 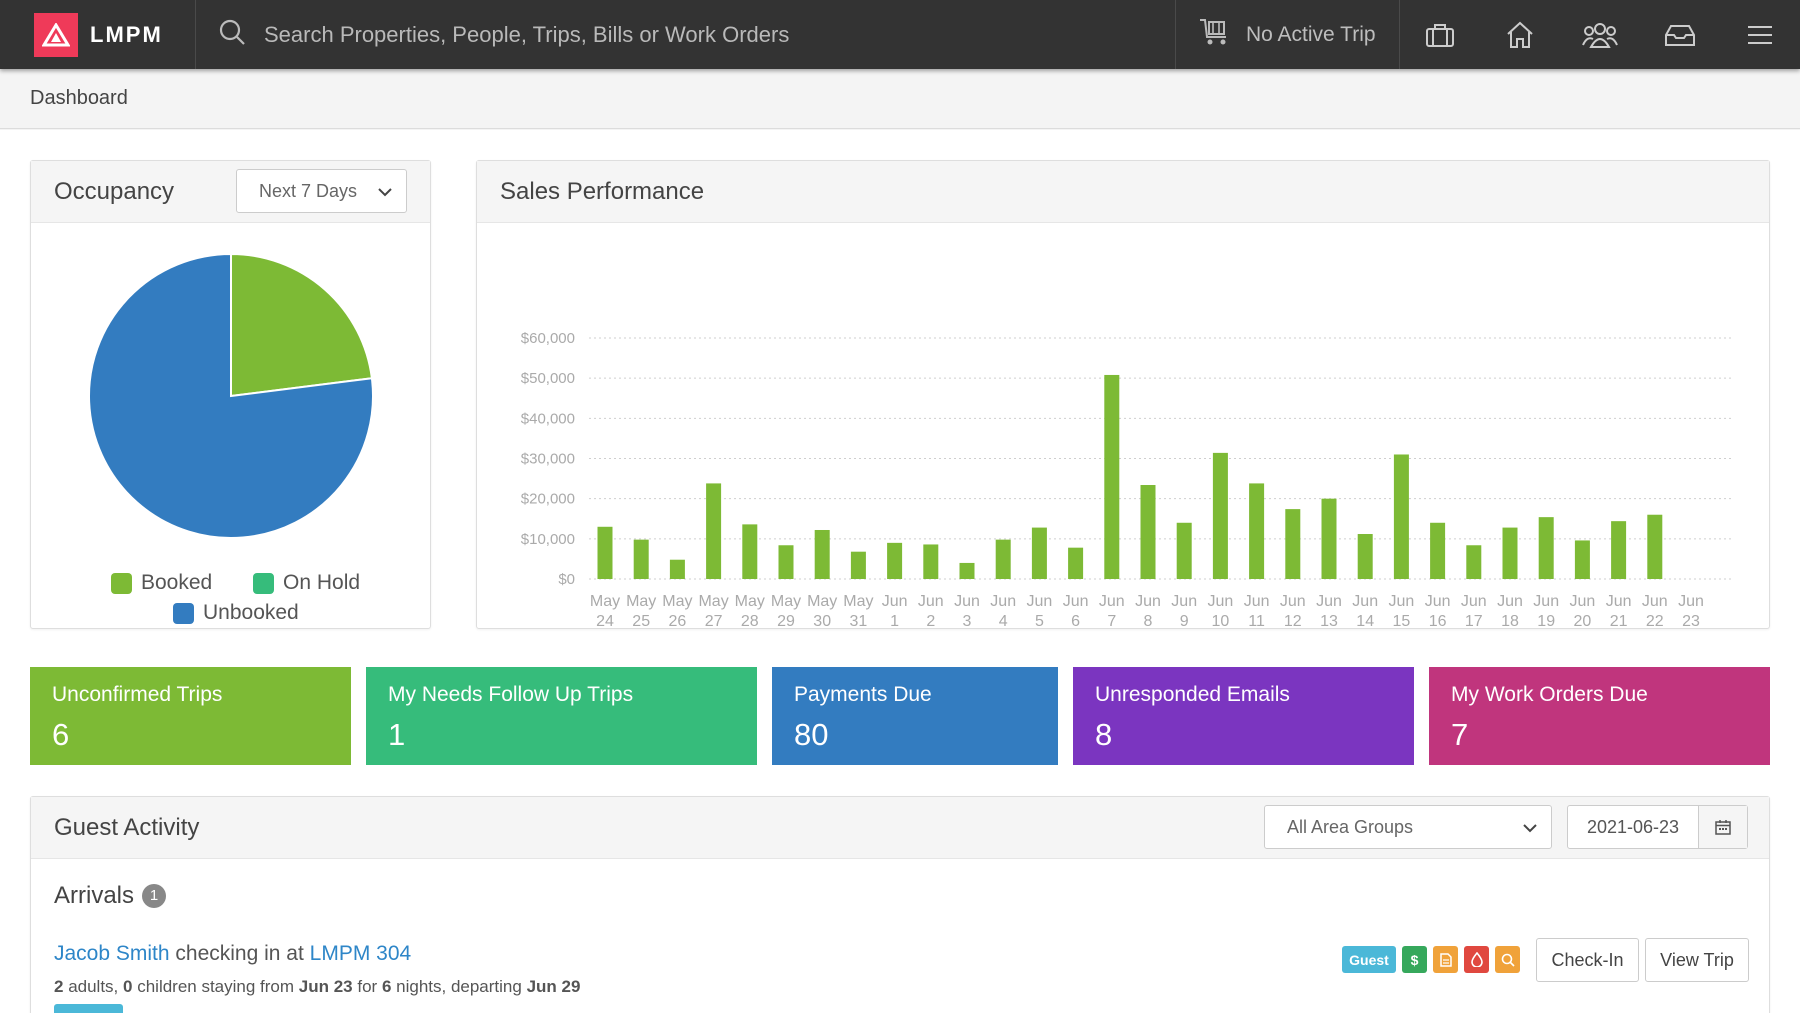 I want to click on occupancy-pie-chart, so click(x=231, y=395).